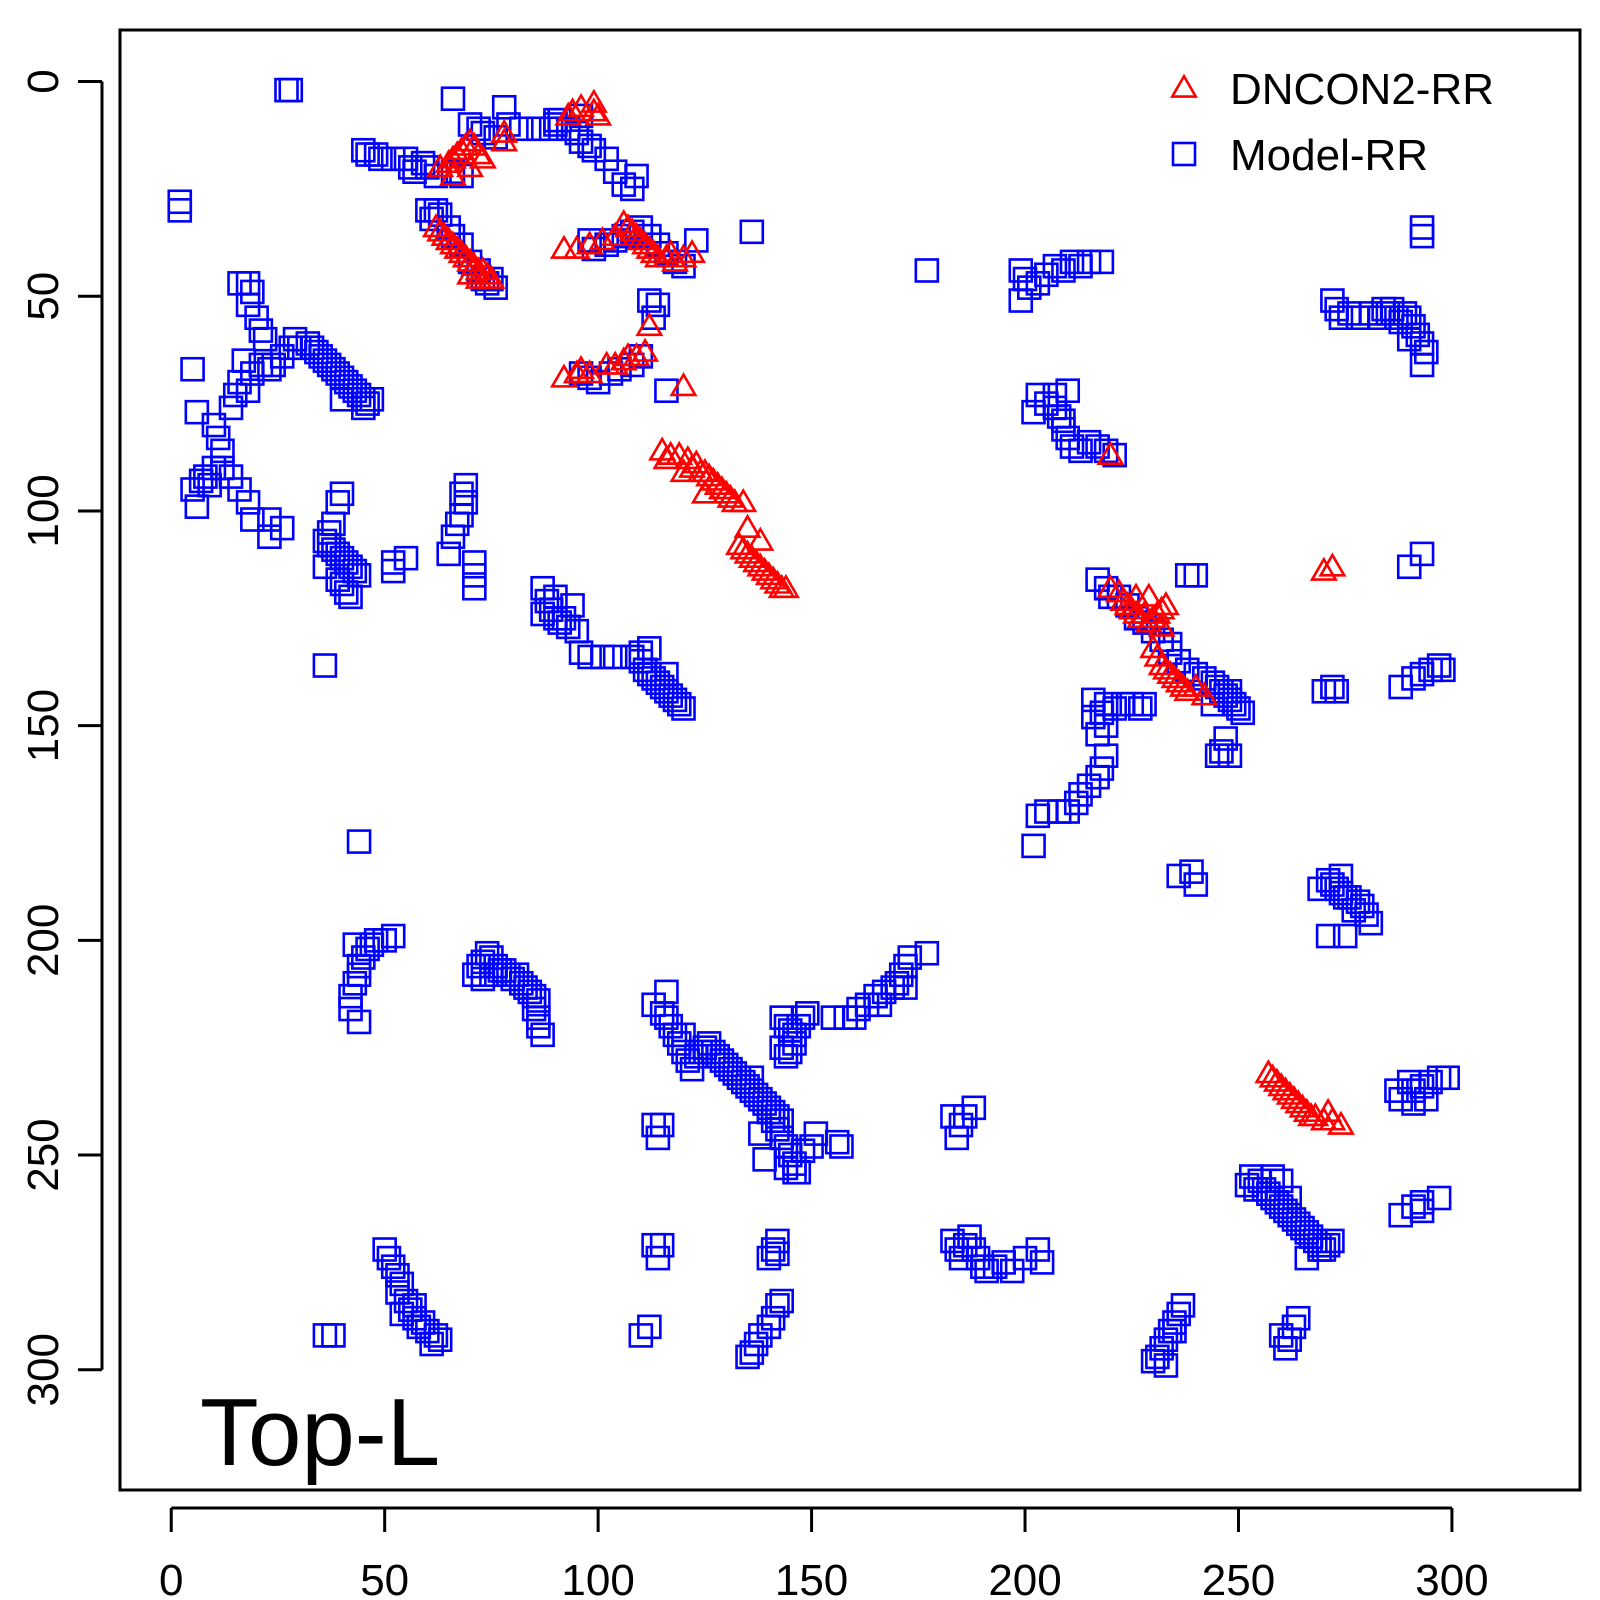 The image size is (1600, 1600). Describe the element at coordinates (1331, 122) in the screenshot. I see `legend: DNCON2-RR Model-RR` at that location.